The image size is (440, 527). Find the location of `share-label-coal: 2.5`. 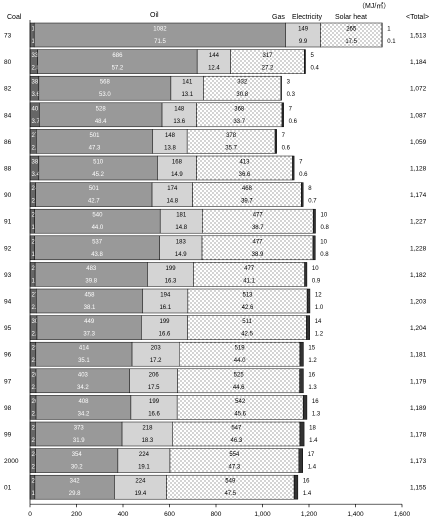

share-label-coal: 2.5 is located at coordinates (36, 335).